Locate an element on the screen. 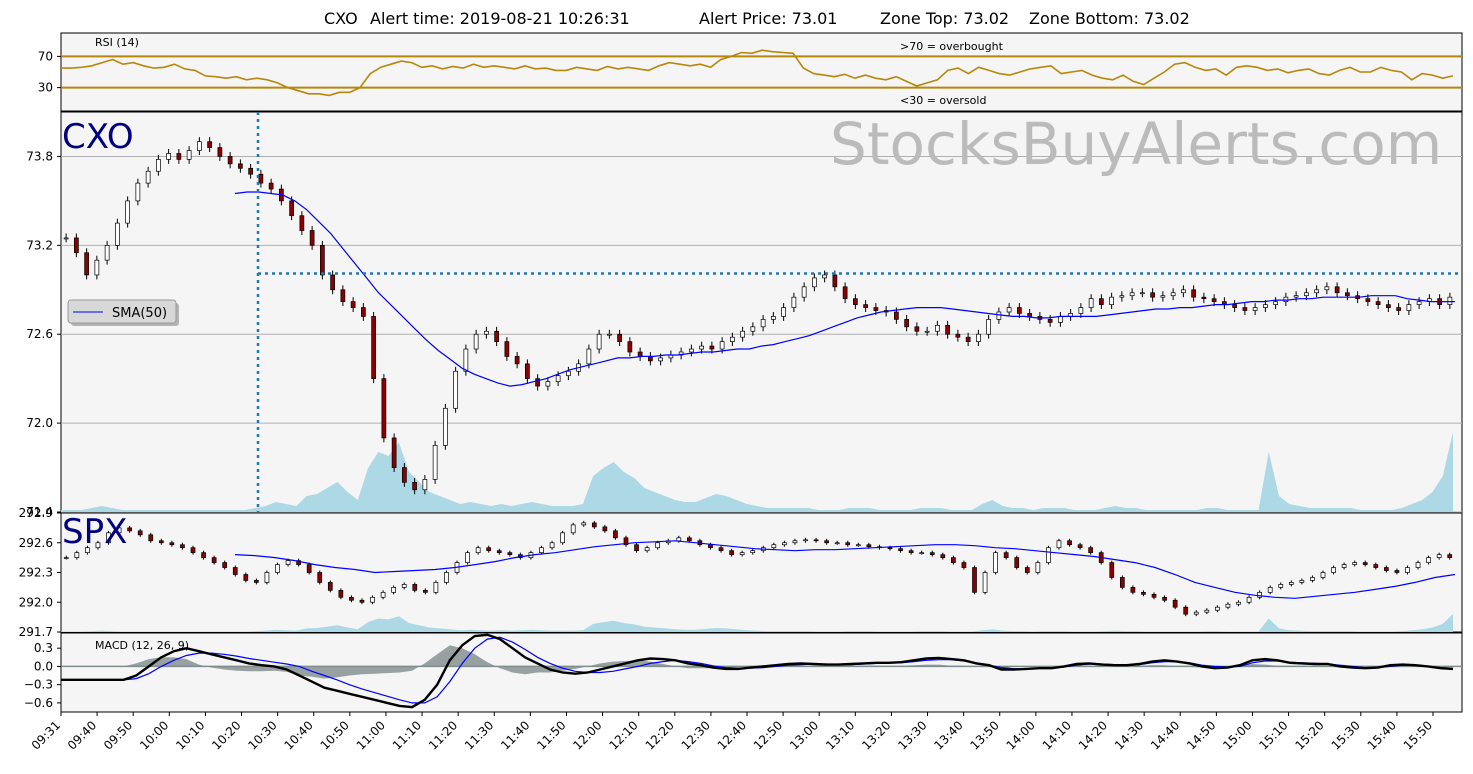  x-tick-label: 11:50 is located at coordinates (551, 735).